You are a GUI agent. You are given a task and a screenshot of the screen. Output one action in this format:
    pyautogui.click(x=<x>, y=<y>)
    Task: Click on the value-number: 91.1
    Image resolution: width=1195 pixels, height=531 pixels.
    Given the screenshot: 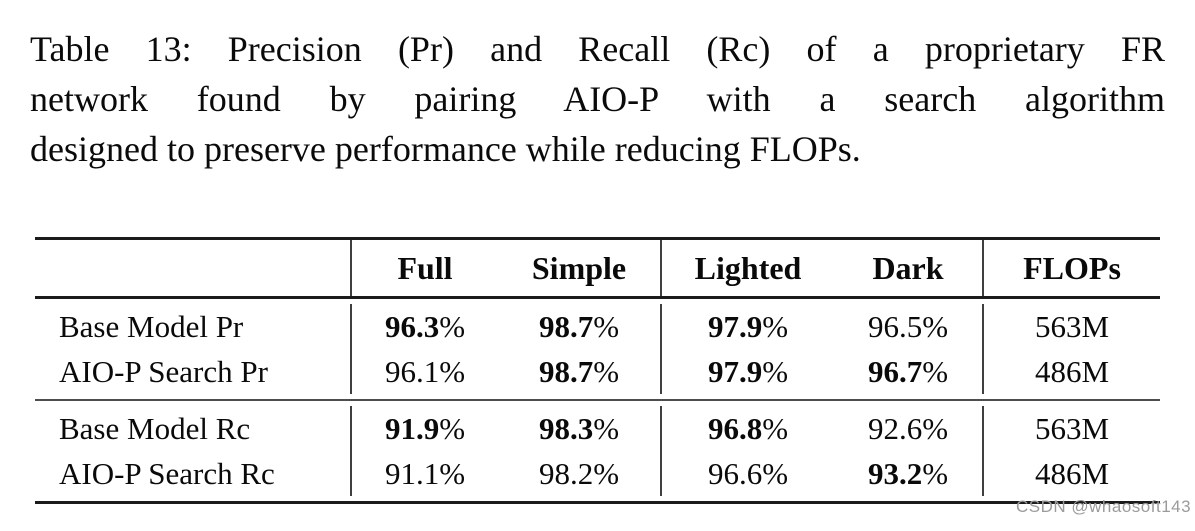 What is the action you would take?
    pyautogui.click(x=412, y=473)
    